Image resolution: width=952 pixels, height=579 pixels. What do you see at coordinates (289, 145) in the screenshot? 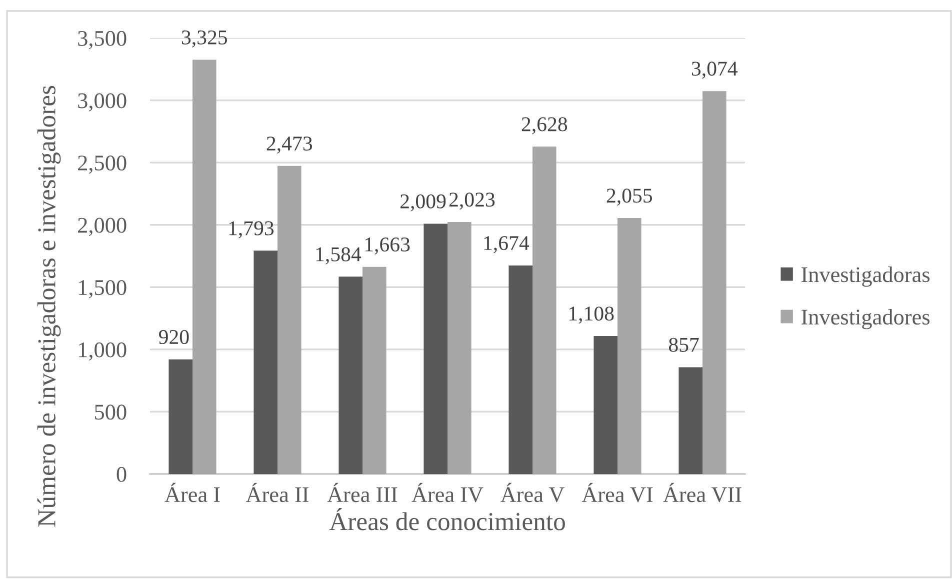
I see `data-label: 2,473` at bounding box center [289, 145].